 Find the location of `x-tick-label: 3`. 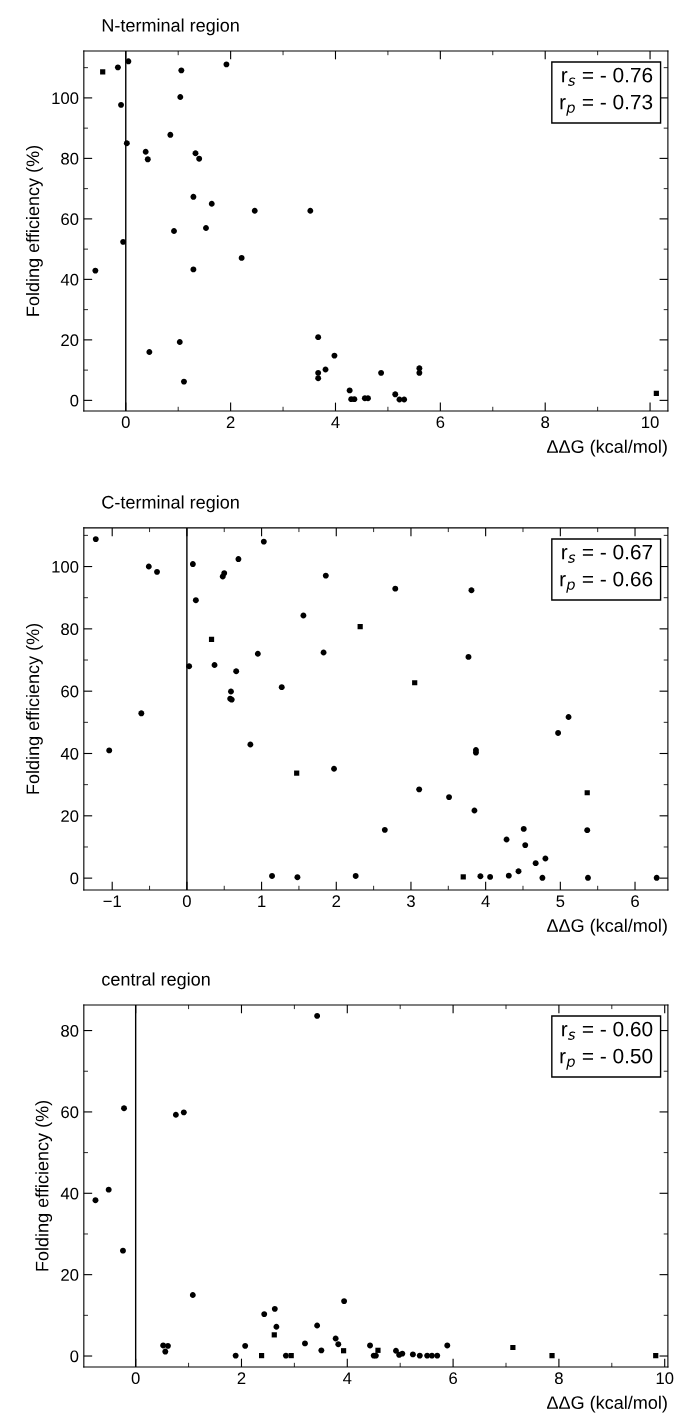

x-tick-label: 3 is located at coordinates (410, 901).